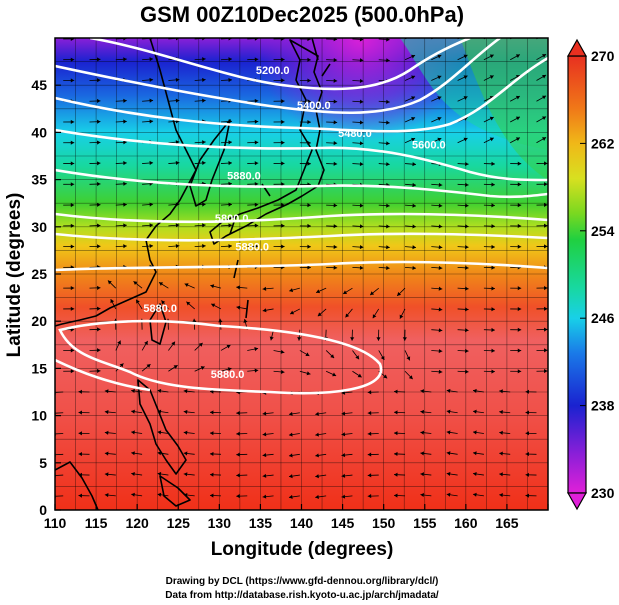  What do you see at coordinates (103, 375) in the screenshot?
I see `contour-5880-west` at bounding box center [103, 375].